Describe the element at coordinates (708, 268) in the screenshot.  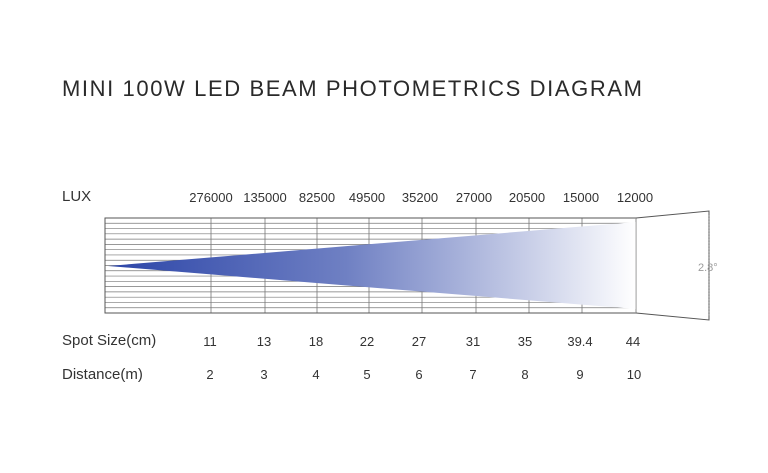
I see `beam-angle-label: 2.8°` at that location.